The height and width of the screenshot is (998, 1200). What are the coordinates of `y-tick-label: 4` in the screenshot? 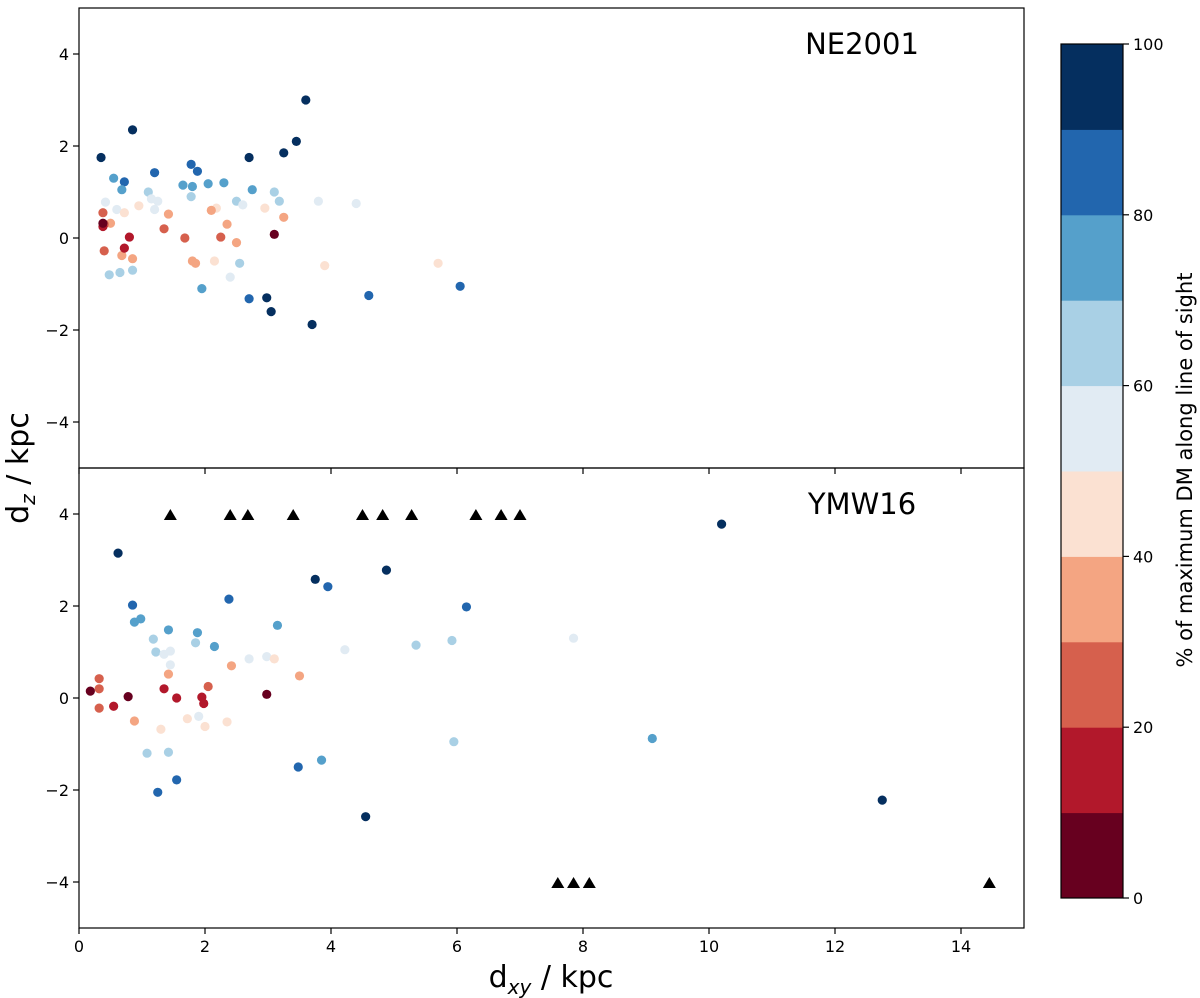 It's located at (64, 514).